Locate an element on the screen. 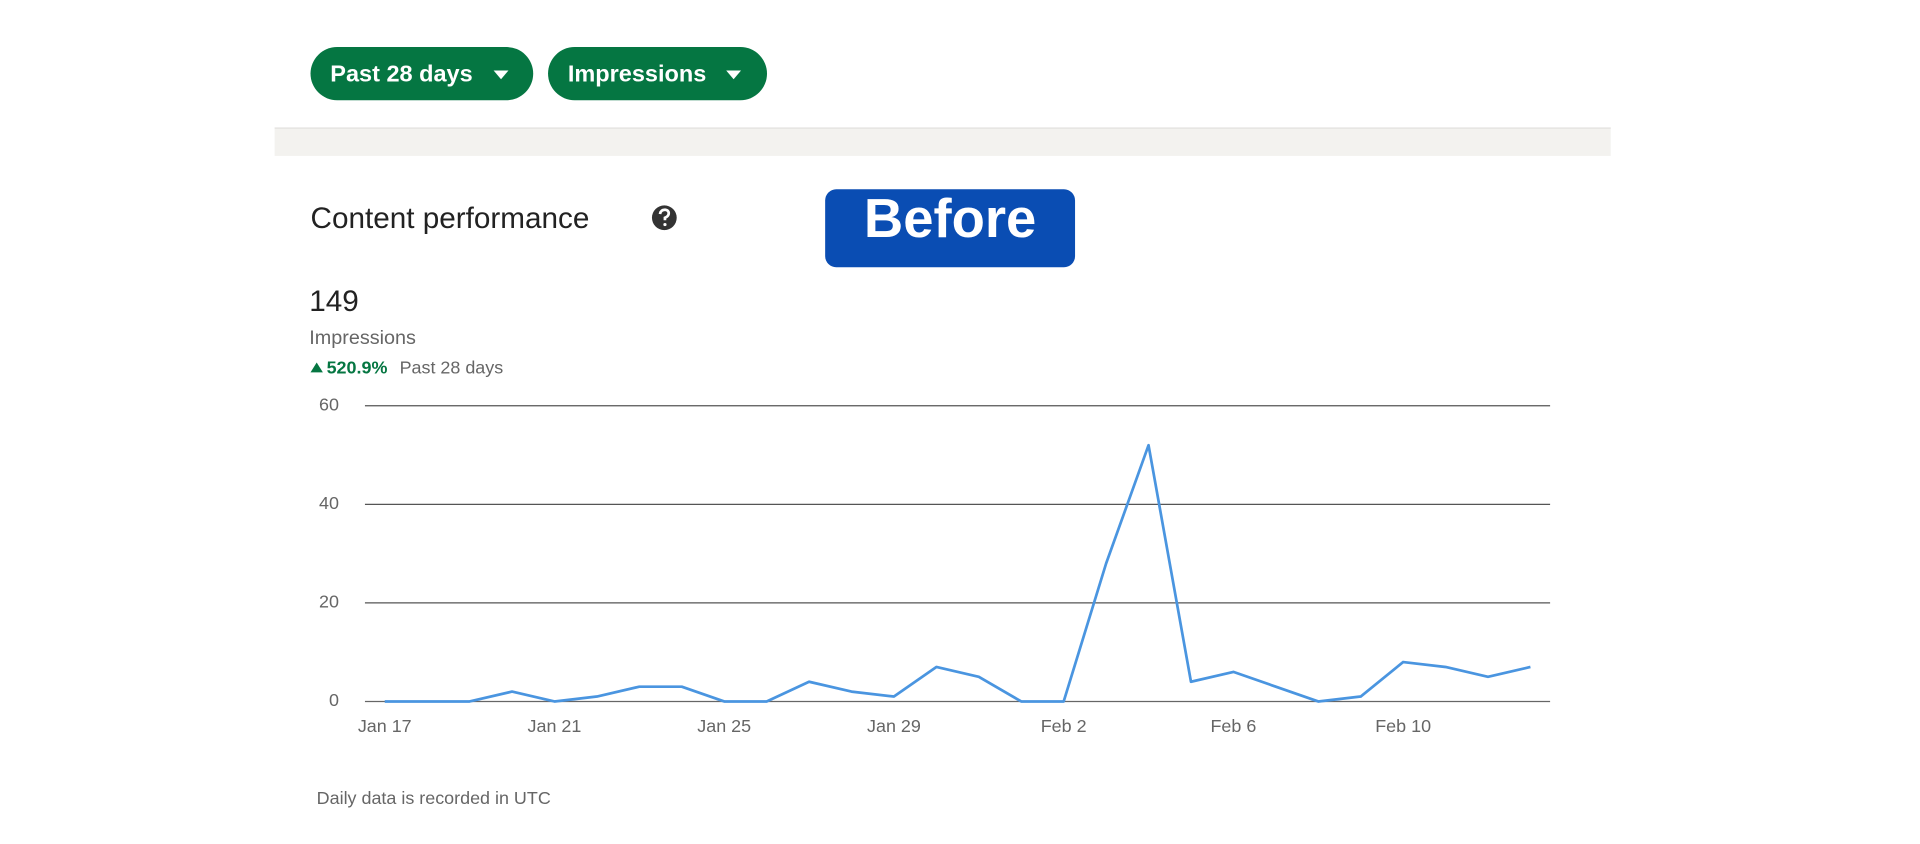  y-tick-label: 0 is located at coordinates (334, 700).